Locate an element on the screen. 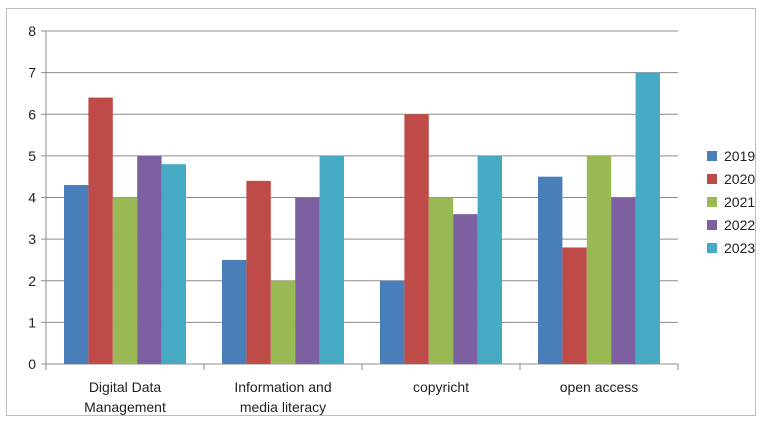  y-tick-label: 6 is located at coordinates (32, 114).